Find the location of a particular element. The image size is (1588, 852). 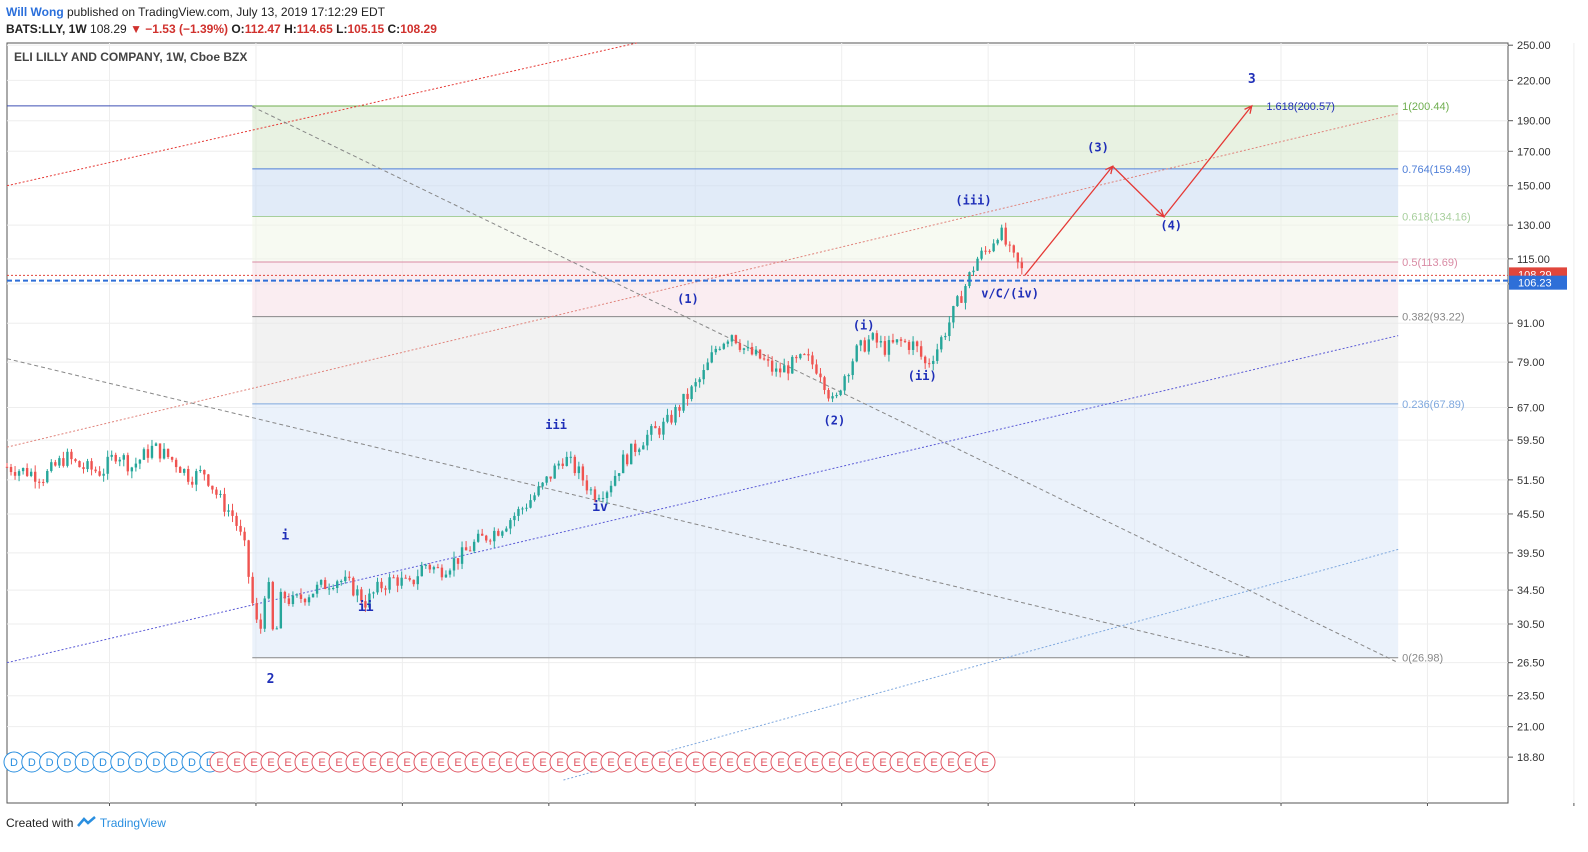

wave-label: (3) is located at coordinates (1098, 147).